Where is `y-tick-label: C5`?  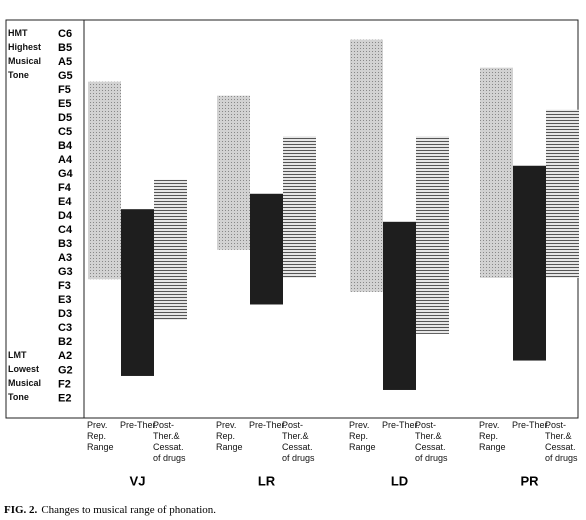 y-tick-label: C5 is located at coordinates (65, 132).